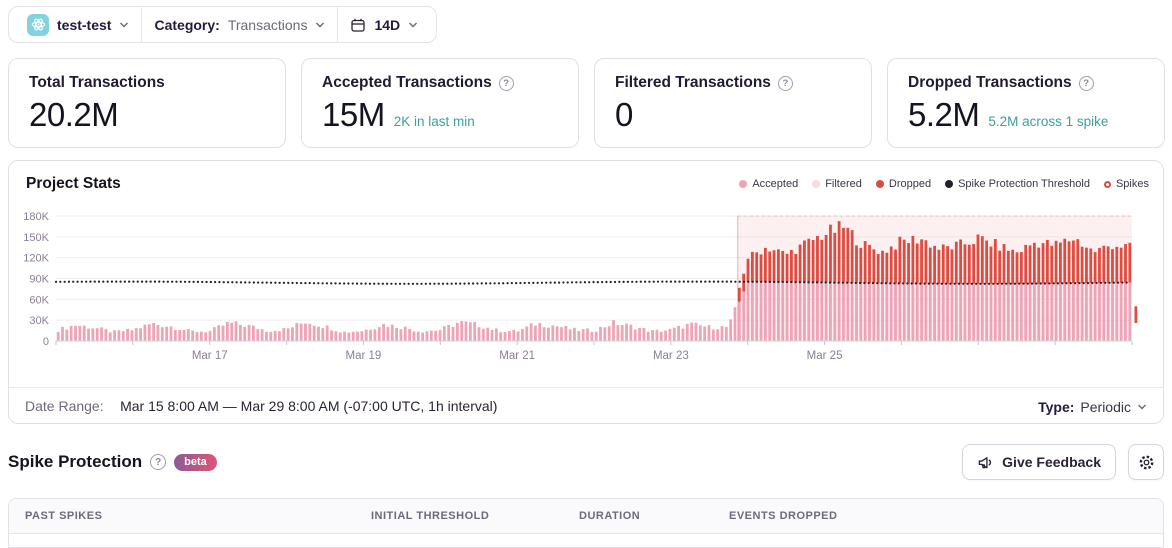 This screenshot has height=548, width=1172. Describe the element at coordinates (816, 184) in the screenshot. I see `filtered-dot-icon` at that location.